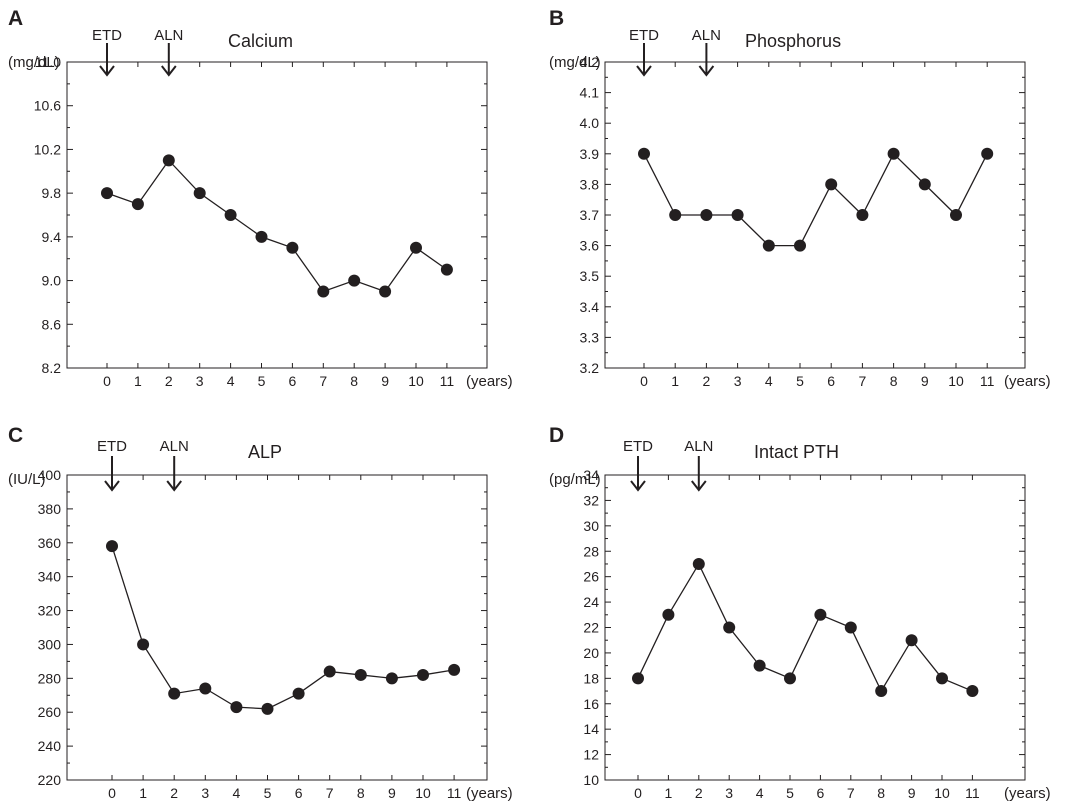  Describe the element at coordinates (590, 337) in the screenshot. I see `y-tick-label: 3.3` at that location.